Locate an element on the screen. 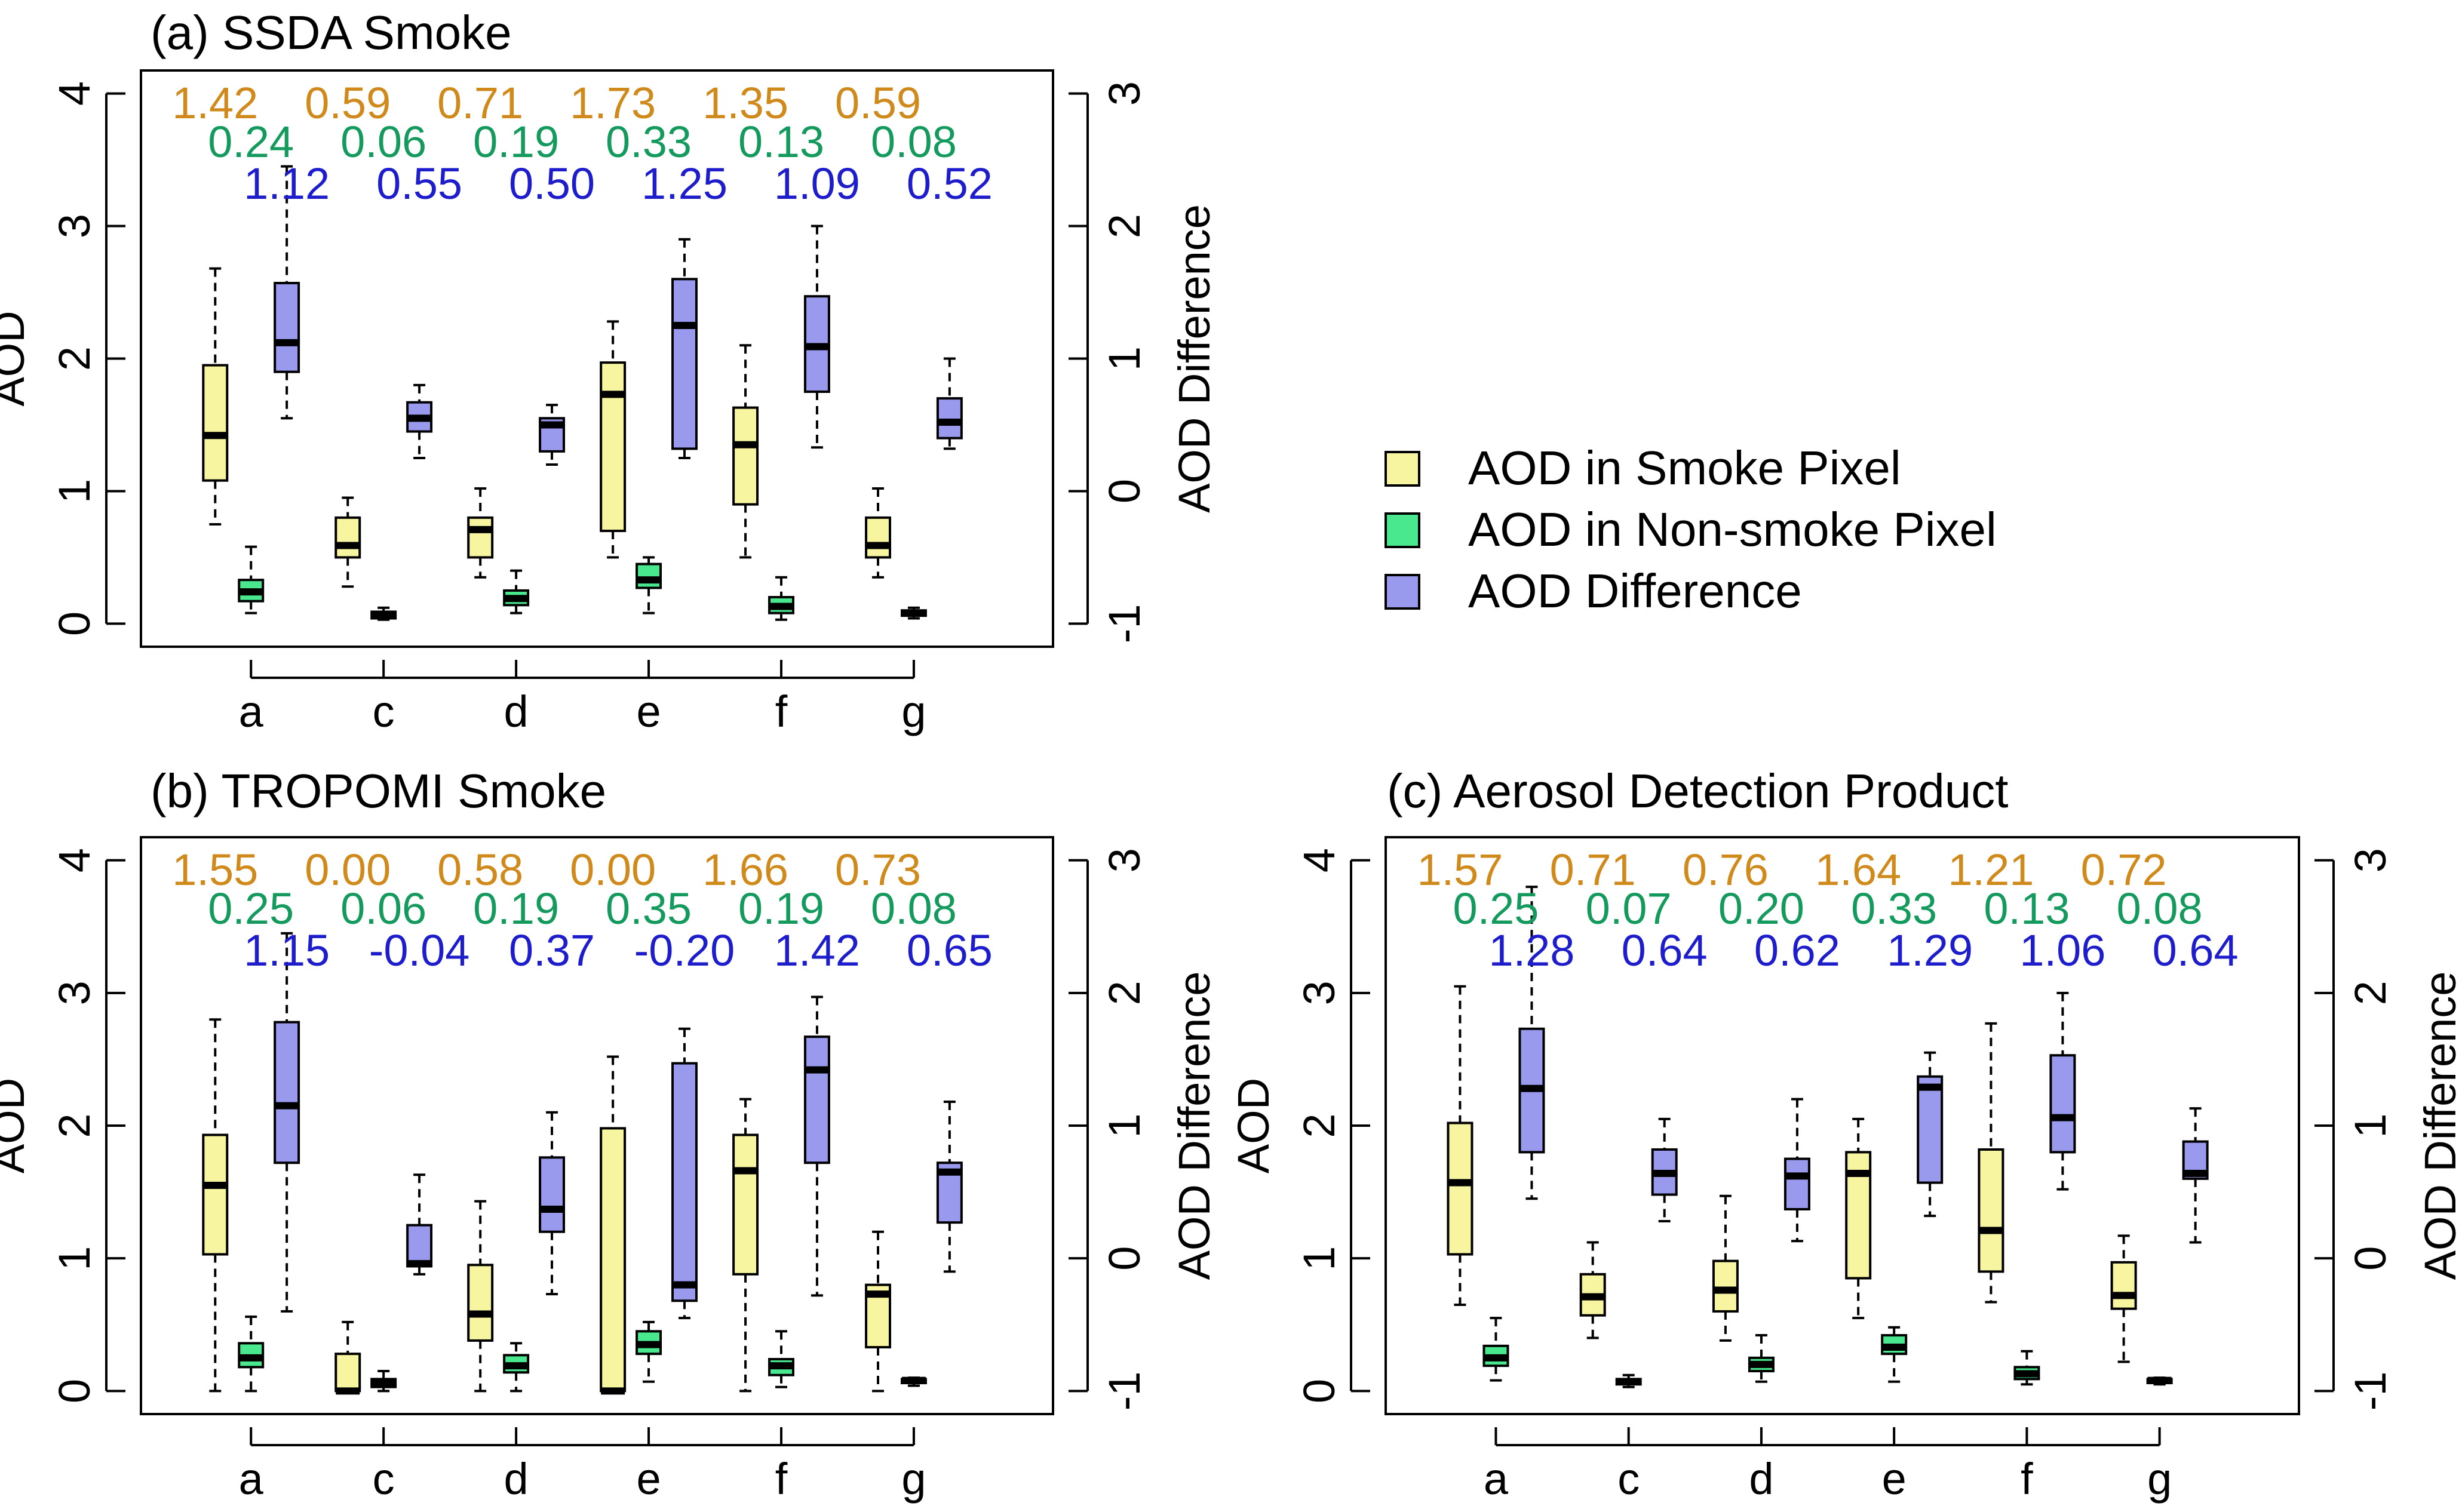 The width and height of the screenshot is (2462, 1512). annotation-smoke: 0.71 is located at coordinates (1593, 870).